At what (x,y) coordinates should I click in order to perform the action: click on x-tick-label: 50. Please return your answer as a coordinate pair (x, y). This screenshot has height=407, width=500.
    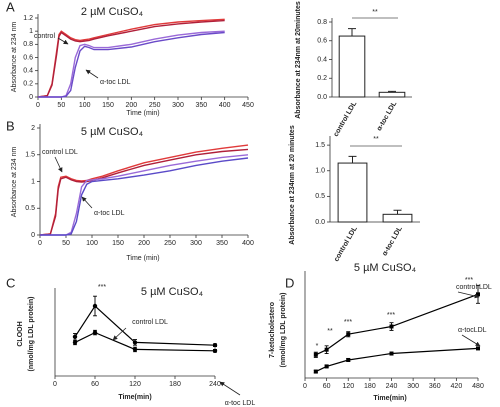
    Looking at the image, I should click on (61, 105).